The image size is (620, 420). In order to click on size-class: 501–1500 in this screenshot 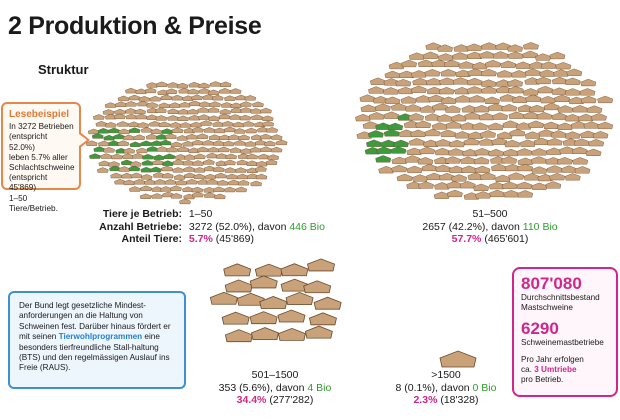, I will do `click(275, 375)`.